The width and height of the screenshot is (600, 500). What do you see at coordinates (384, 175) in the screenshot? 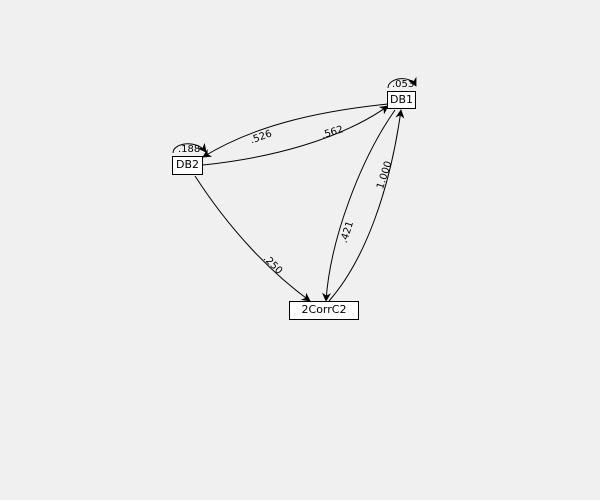
I see `label-edge-corr-db1: 1.000` at bounding box center [384, 175].